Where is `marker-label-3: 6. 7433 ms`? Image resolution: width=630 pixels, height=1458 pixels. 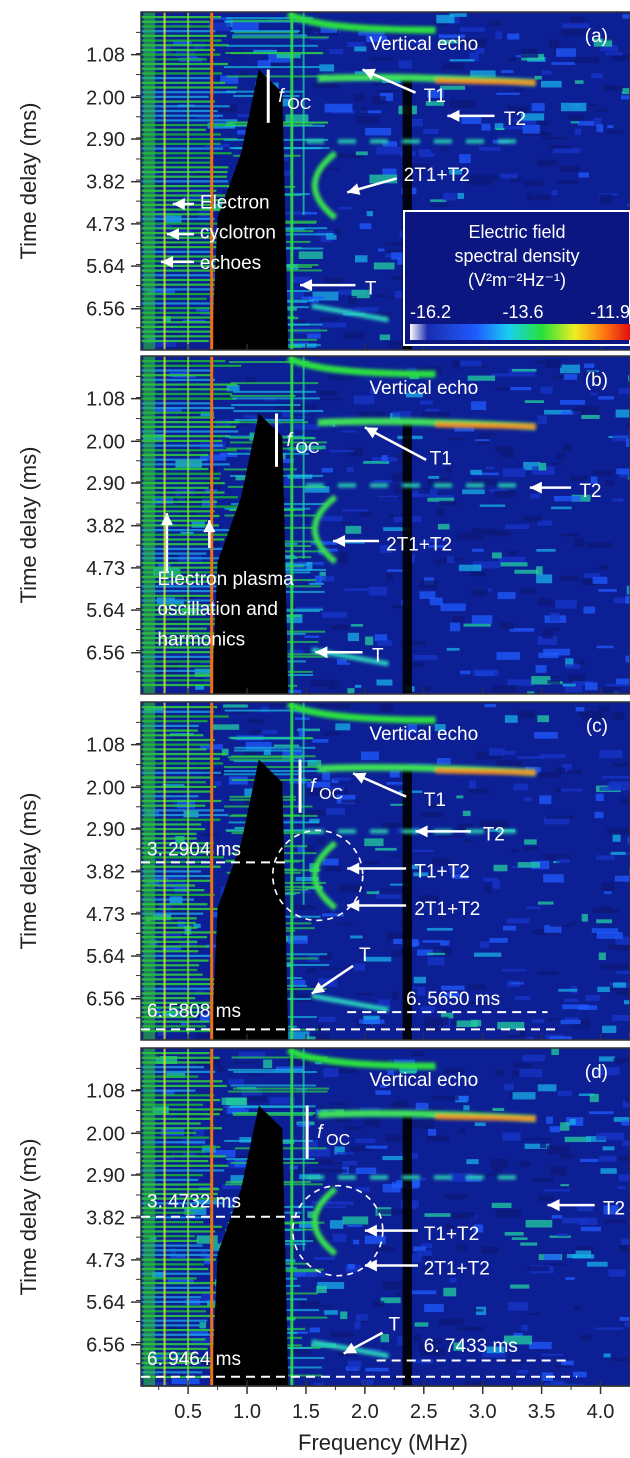 marker-label-3: 6. 7433 ms is located at coordinates (471, 1346).